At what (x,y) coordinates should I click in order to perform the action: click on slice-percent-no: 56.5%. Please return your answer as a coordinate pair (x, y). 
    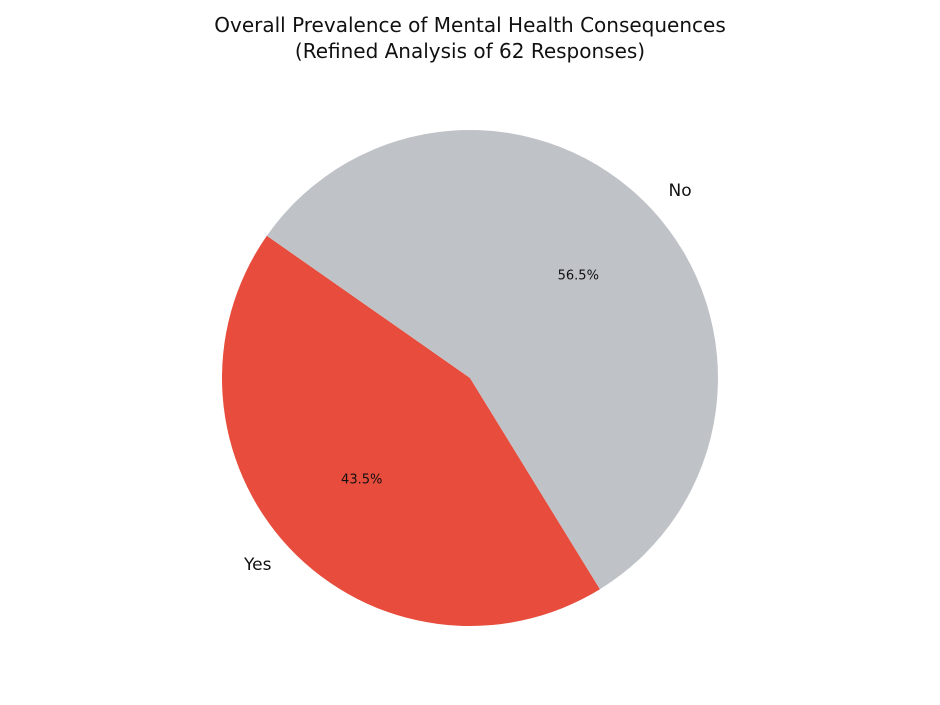
    Looking at the image, I should click on (578, 275).